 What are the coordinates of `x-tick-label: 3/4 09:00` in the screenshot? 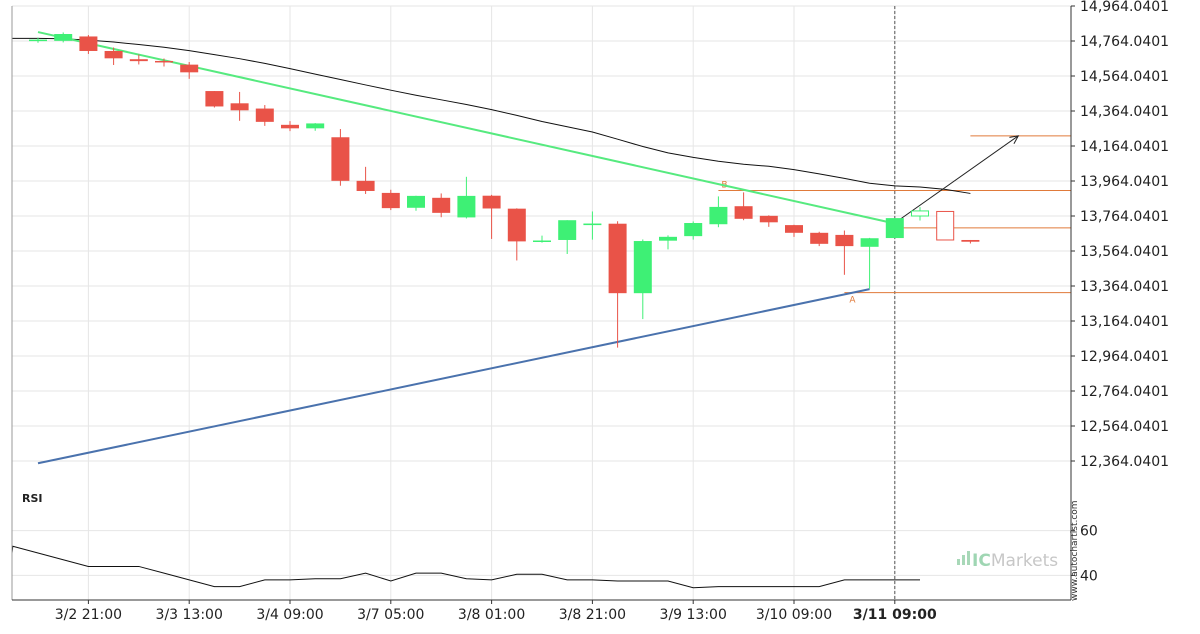 It's located at (289, 615).